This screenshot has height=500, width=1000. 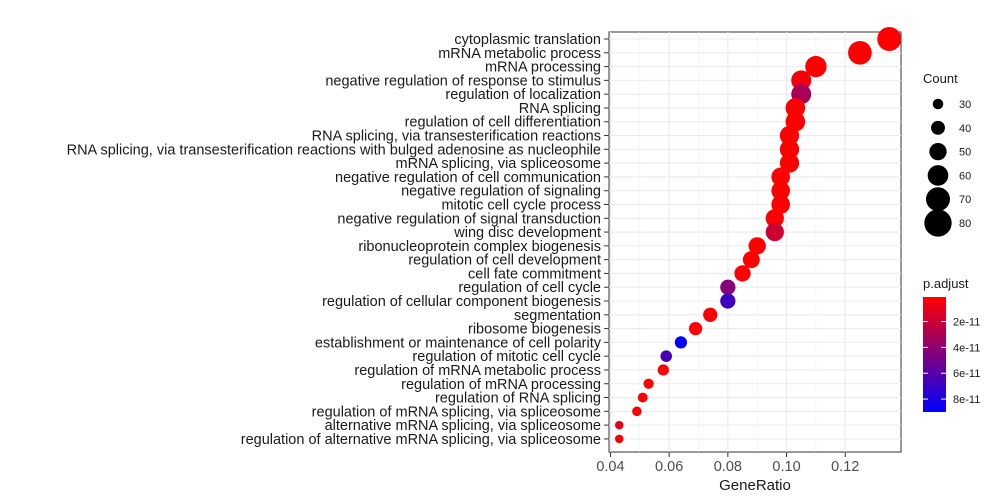 What do you see at coordinates (786, 467) in the screenshot?
I see `x-tick-label: 0.10` at bounding box center [786, 467].